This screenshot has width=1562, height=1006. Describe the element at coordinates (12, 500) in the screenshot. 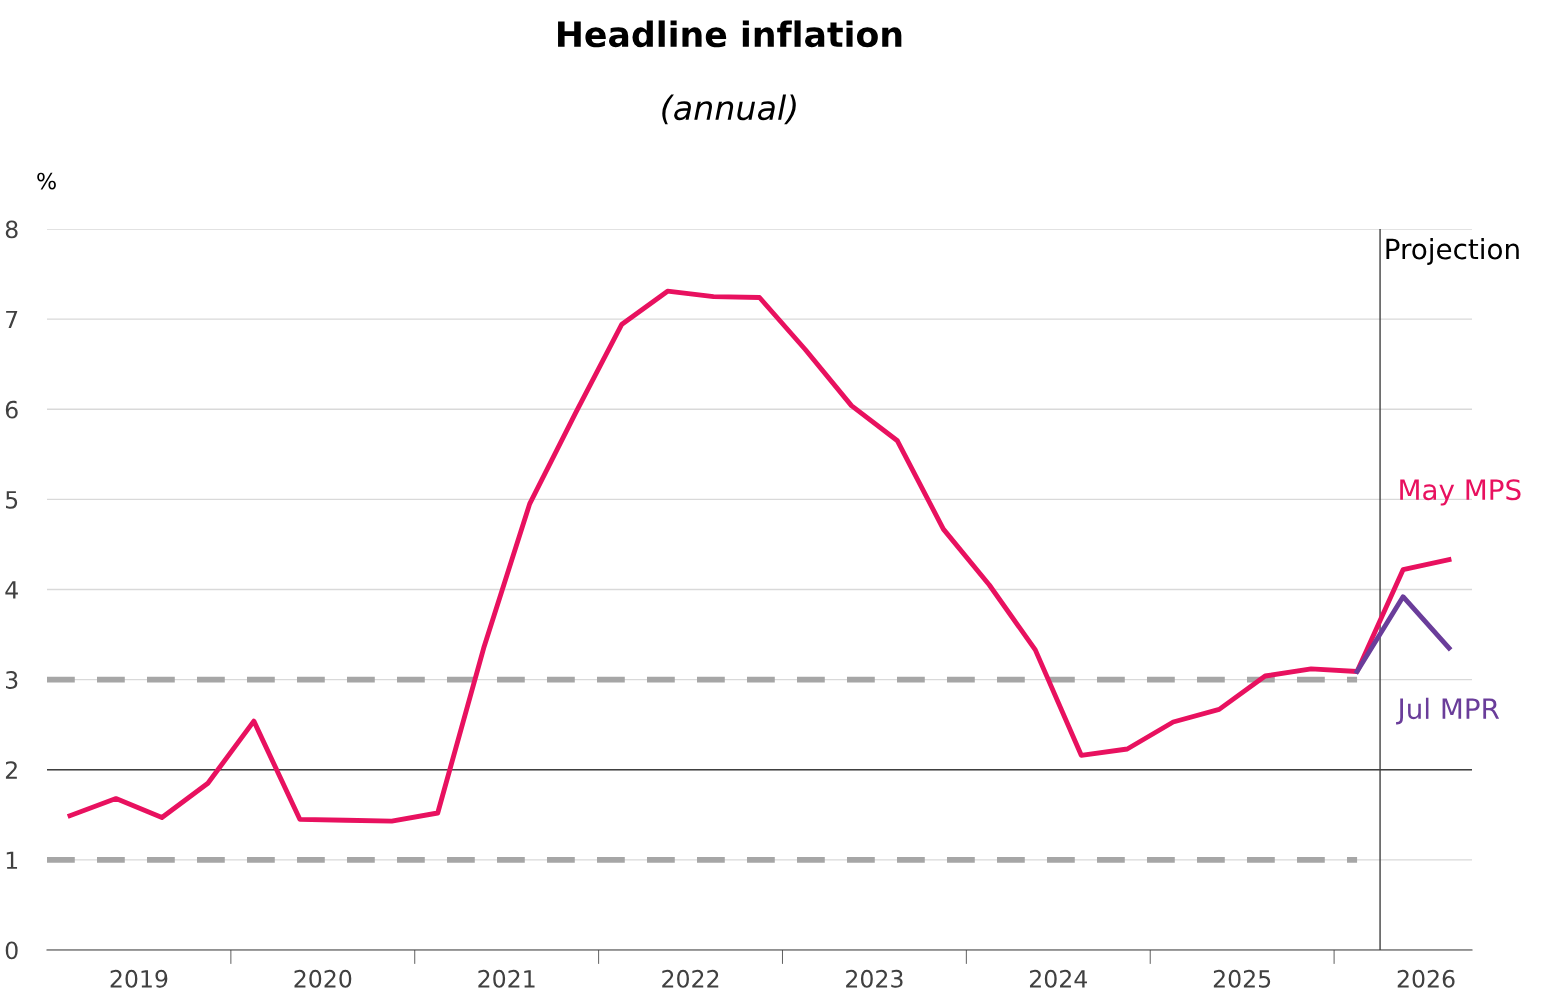

I see `y-tick-label: 5` at that location.